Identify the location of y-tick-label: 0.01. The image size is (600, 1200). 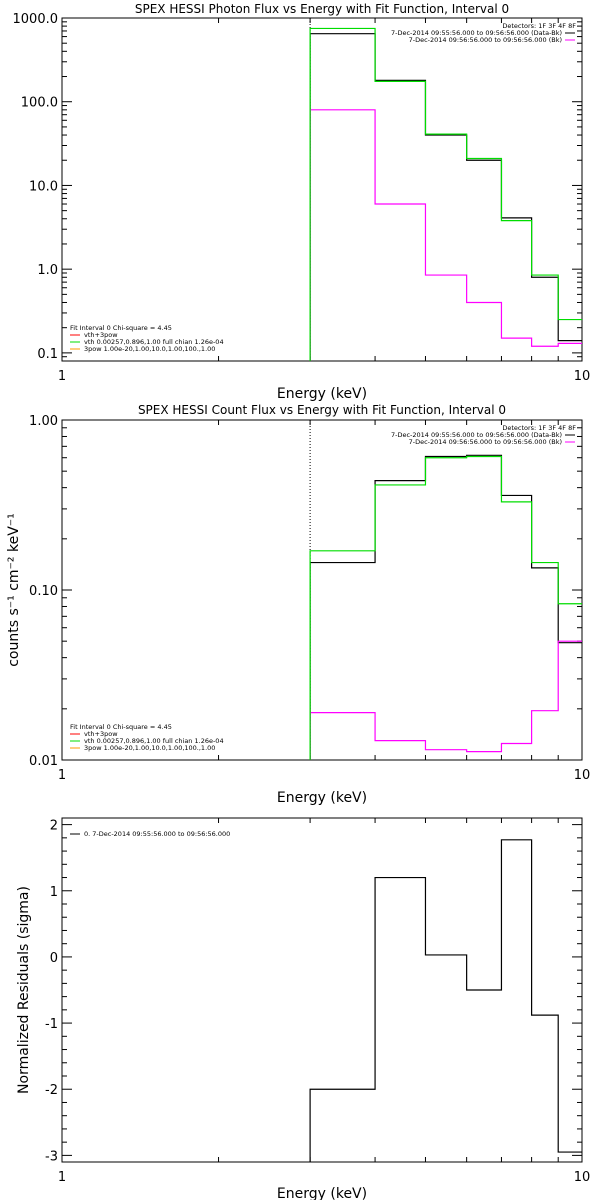
(43, 761).